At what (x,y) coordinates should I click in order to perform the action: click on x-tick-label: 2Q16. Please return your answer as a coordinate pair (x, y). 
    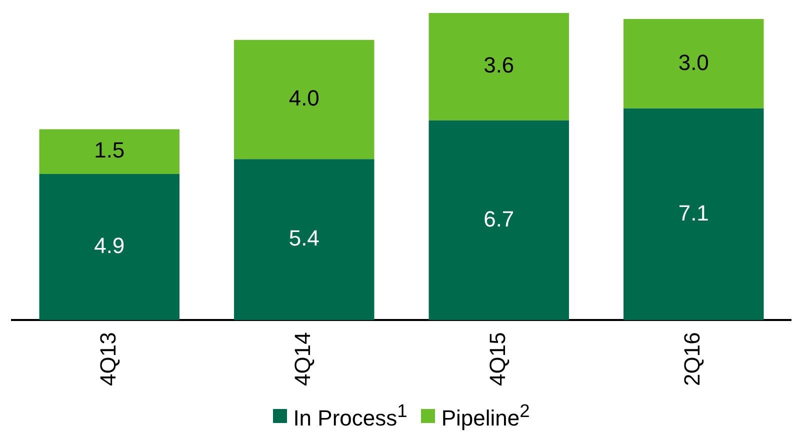
    Looking at the image, I should click on (692, 359).